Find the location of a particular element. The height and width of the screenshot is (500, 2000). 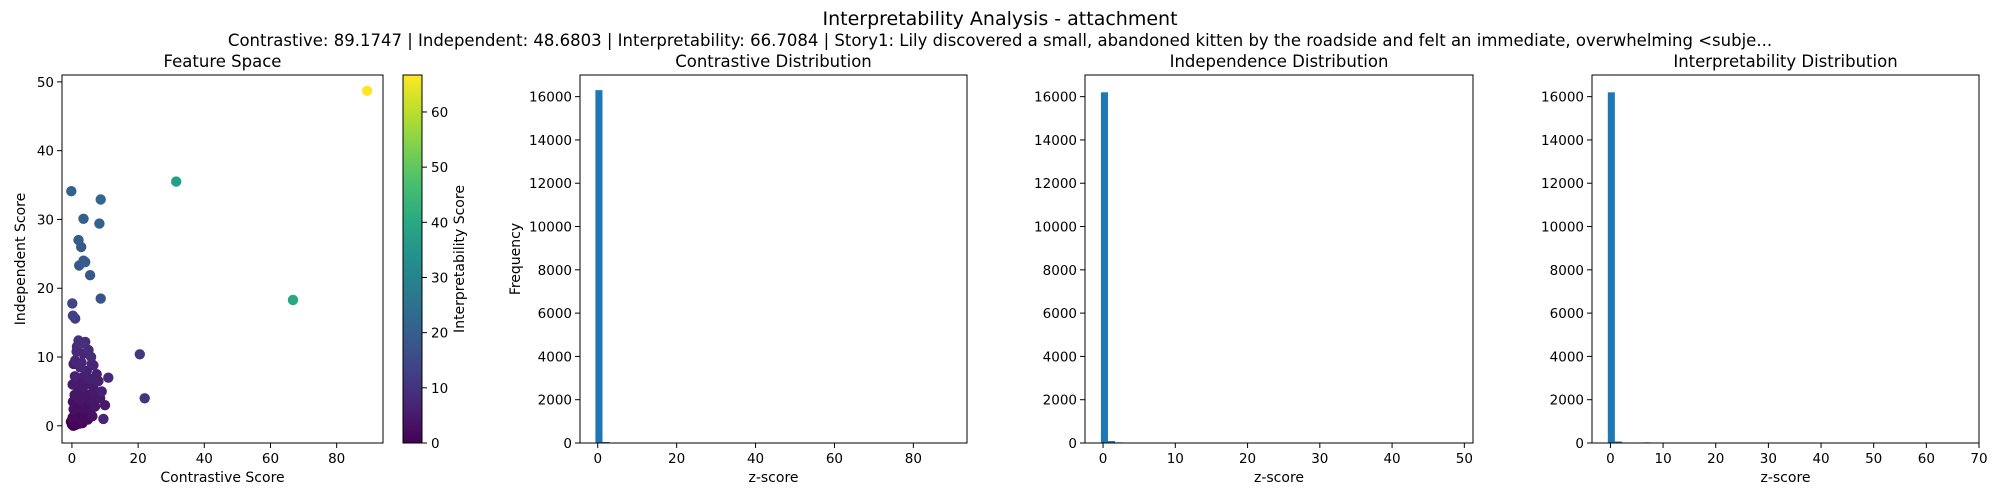

colorbar-tick-label: 30 is located at coordinates (439, 278).